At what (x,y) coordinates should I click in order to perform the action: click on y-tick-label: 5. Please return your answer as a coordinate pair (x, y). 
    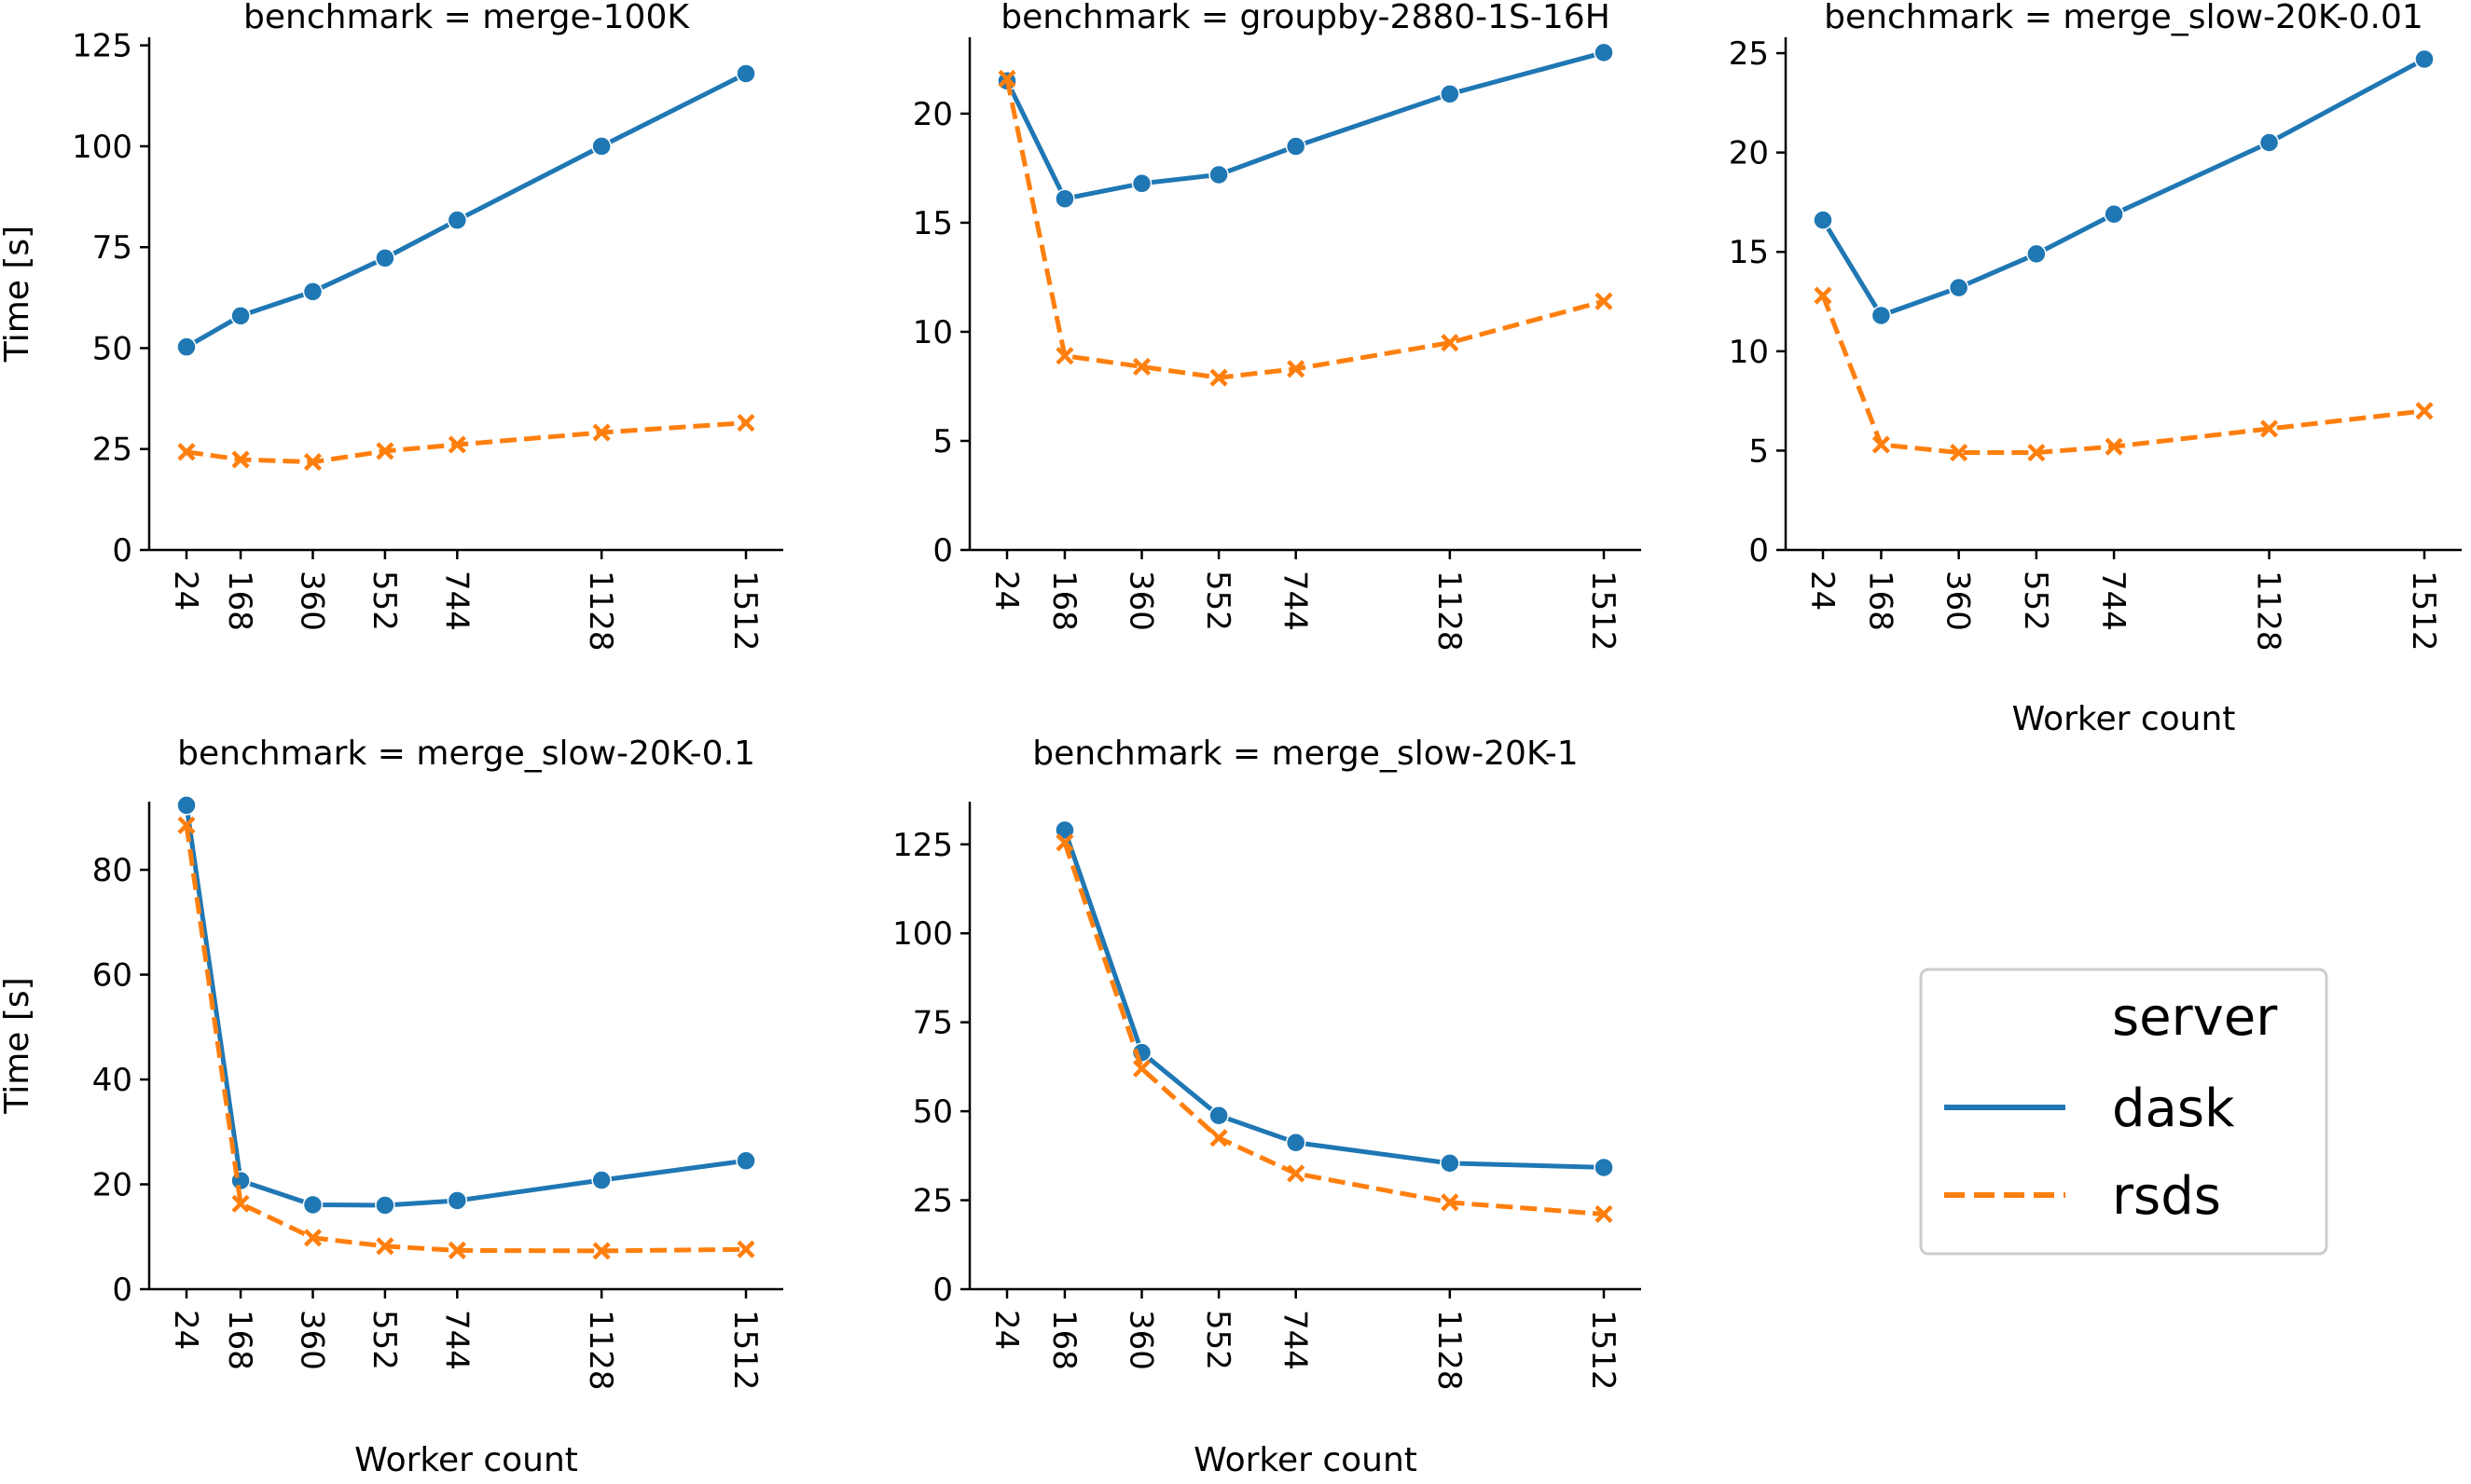
    Looking at the image, I should click on (942, 441).